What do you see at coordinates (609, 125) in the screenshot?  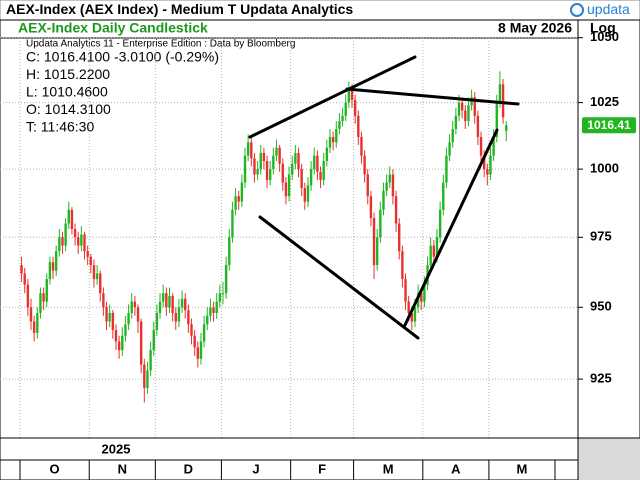 I see `last-price-box` at bounding box center [609, 125].